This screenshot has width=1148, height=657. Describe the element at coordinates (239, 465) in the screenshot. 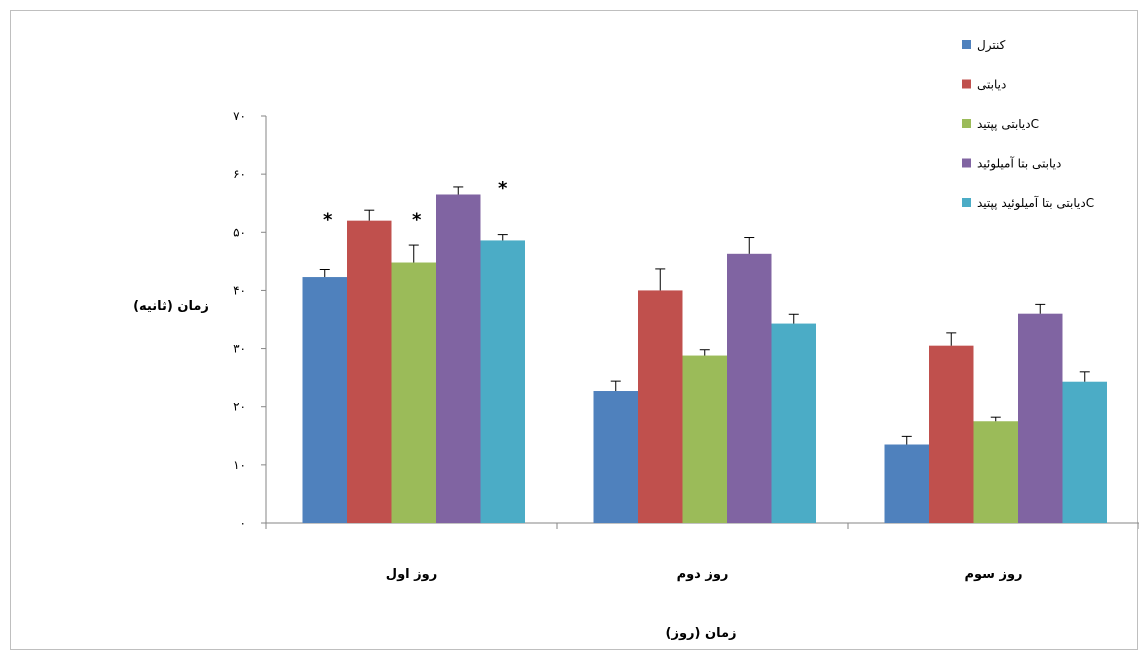

I see `y-tick-label: ۱۰` at that location.